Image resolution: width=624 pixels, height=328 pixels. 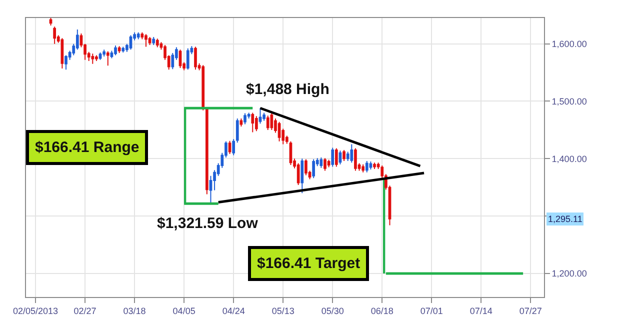 I want to click on y-tick-label: 1,400.00, so click(x=569, y=159).